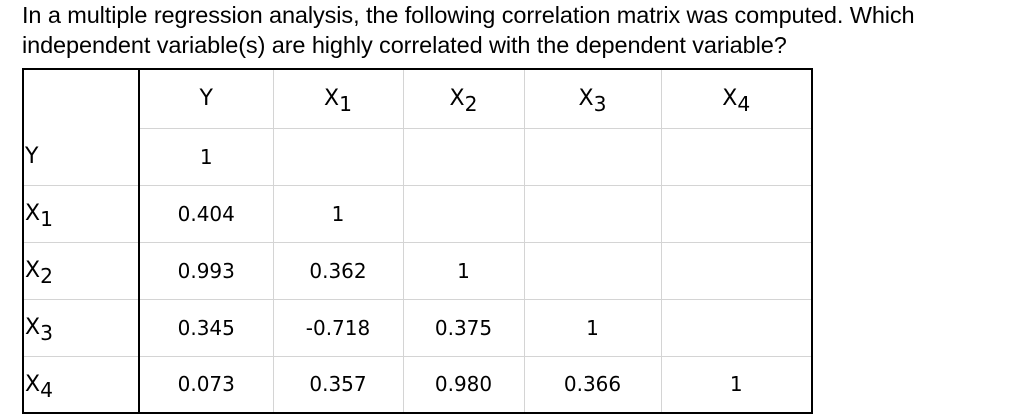 This screenshot has height=418, width=1036. Describe the element at coordinates (338, 384) in the screenshot. I see `matrix-cell: 0.357` at that location.